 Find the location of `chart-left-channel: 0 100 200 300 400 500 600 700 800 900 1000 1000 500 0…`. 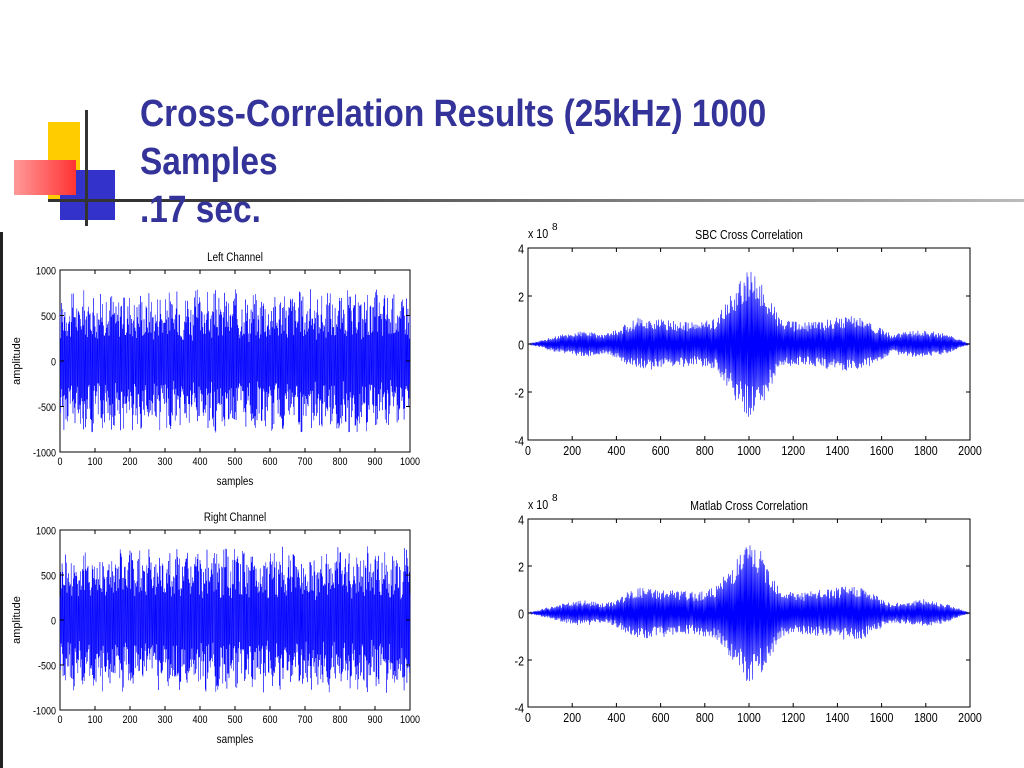

chart-left-channel: 0 100 200 300 400 500 600 700 800 900 1000 1000 500 0… is located at coordinates (215, 369).